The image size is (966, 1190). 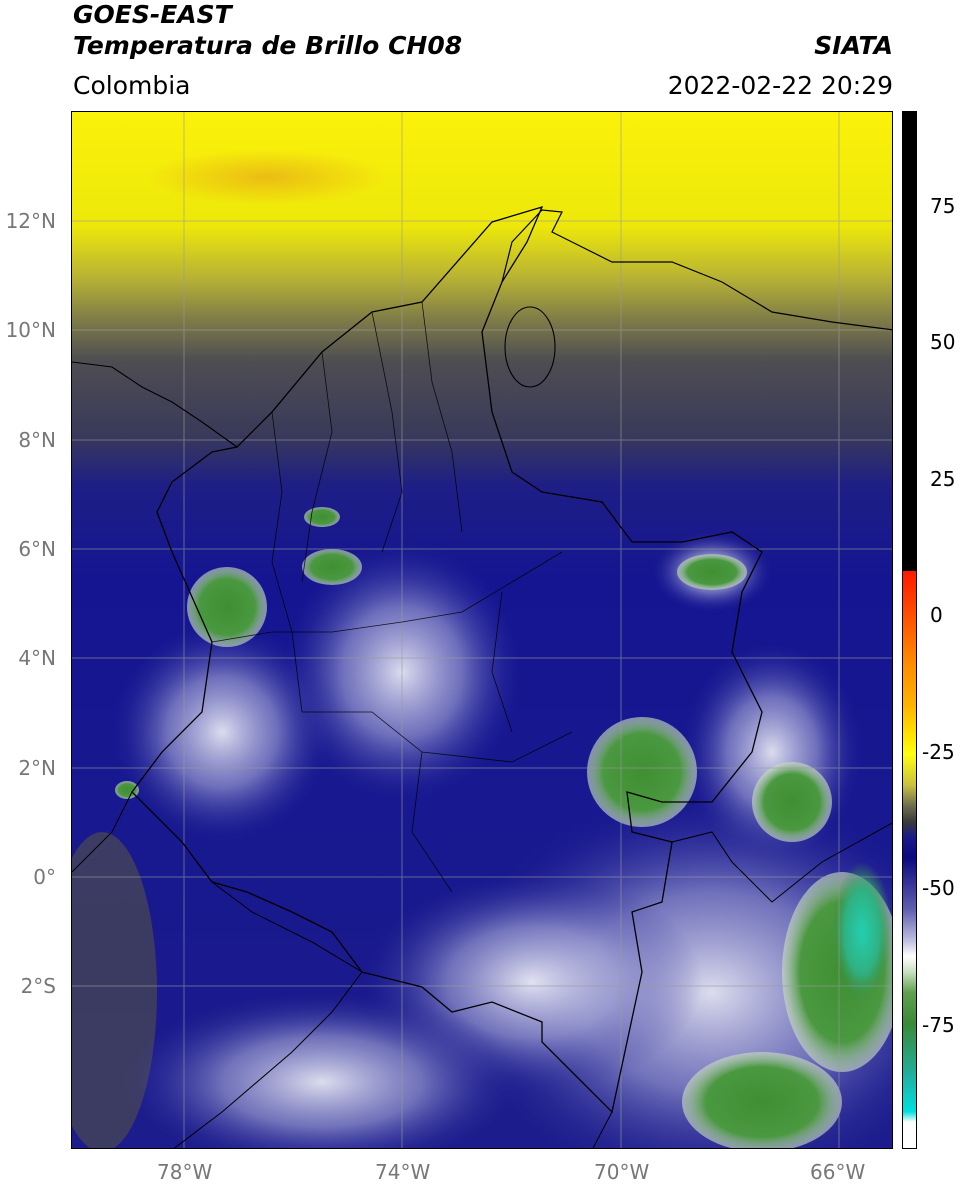 What do you see at coordinates (943, 479) in the screenshot?
I see `colorbar-tick-25: 25` at bounding box center [943, 479].